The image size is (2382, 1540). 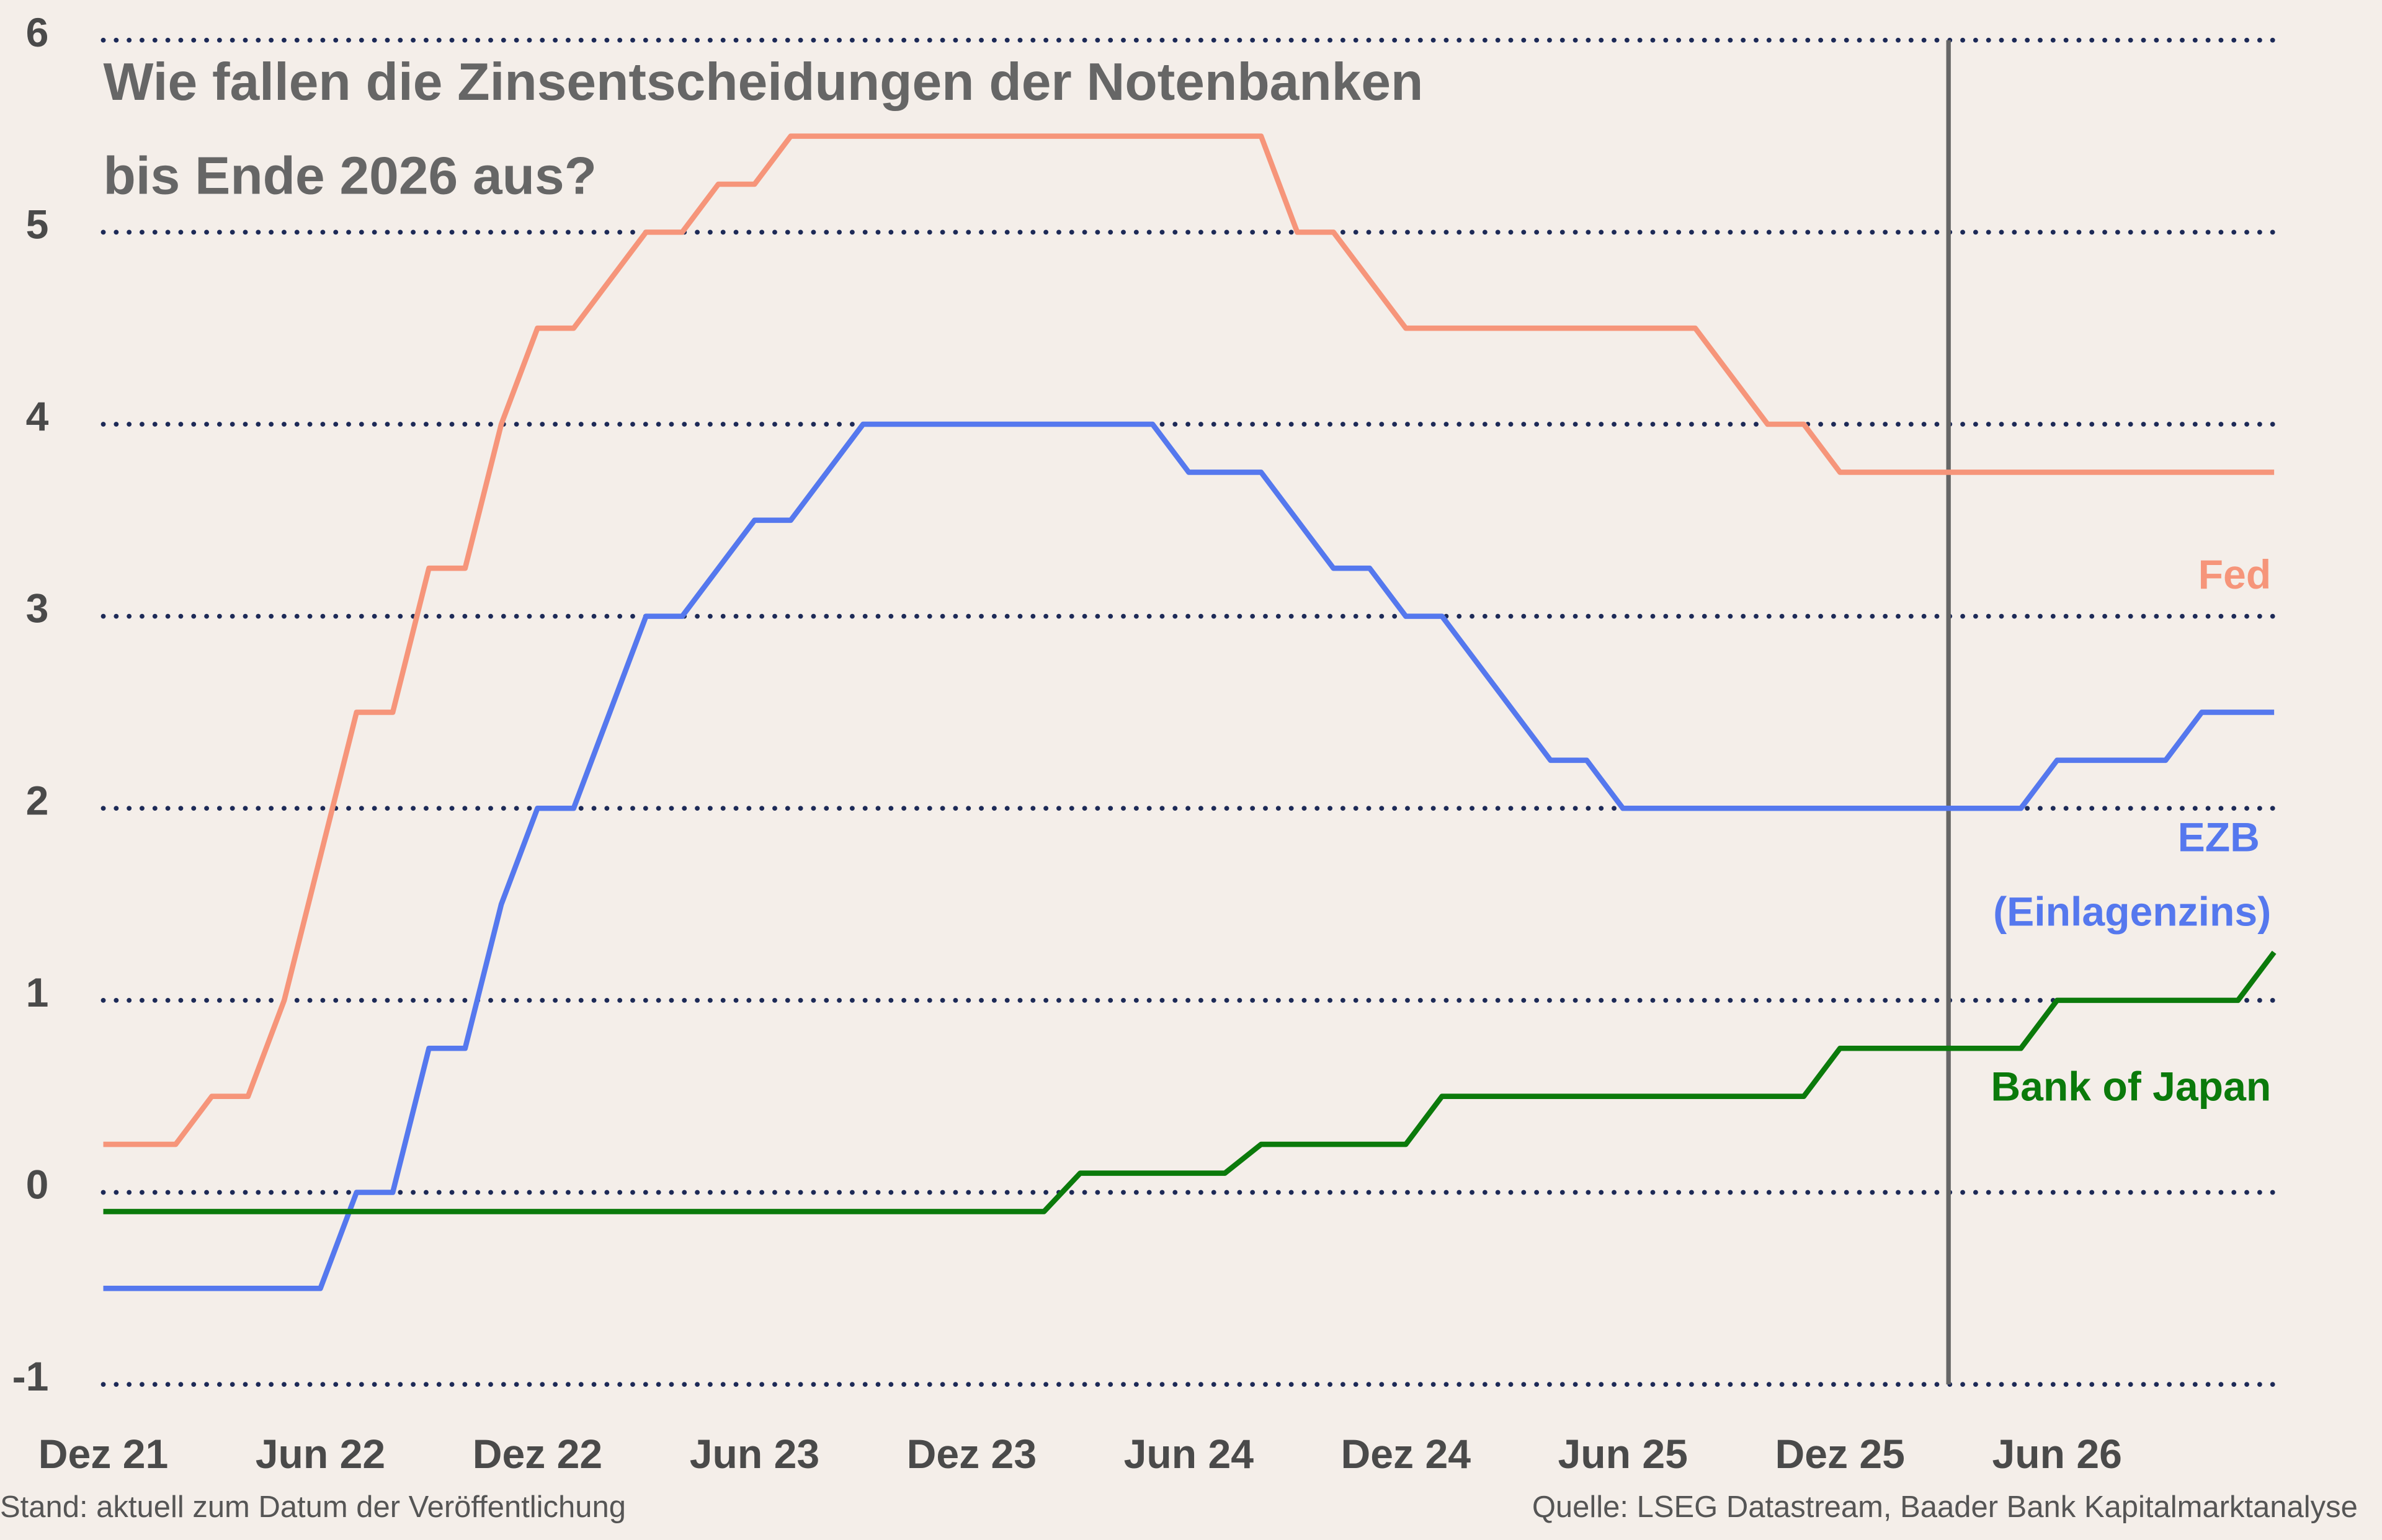 What do you see at coordinates (38, 993) in the screenshot?
I see `y-tick-label: 1` at bounding box center [38, 993].